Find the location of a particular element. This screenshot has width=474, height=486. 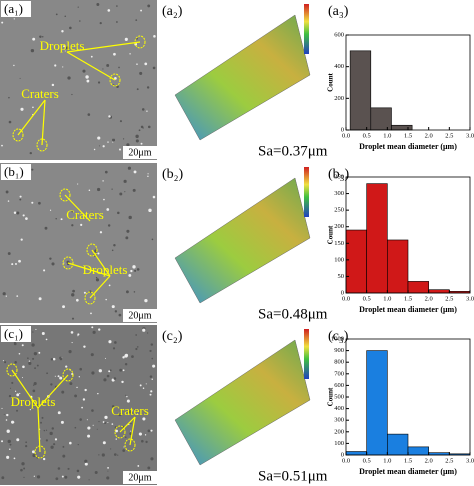

bar is located at coordinates (418, 451).